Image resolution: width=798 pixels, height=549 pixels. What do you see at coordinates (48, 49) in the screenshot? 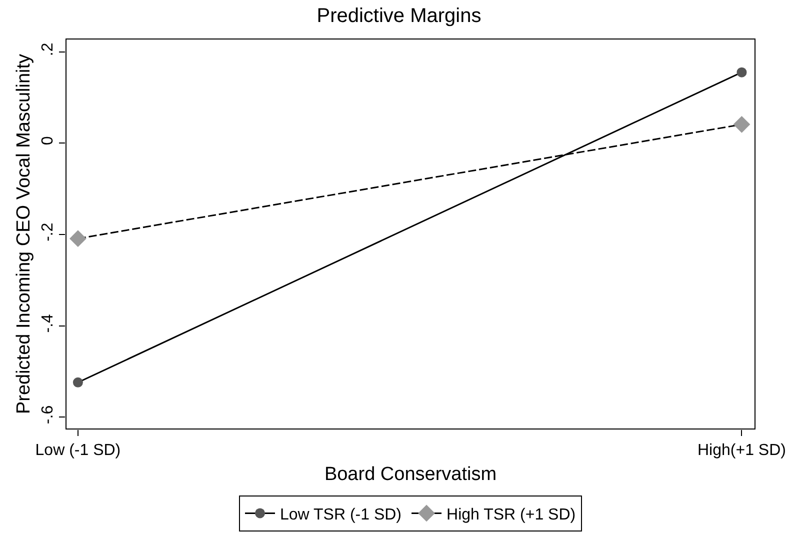
I see `y-tick-label: .2` at bounding box center [48, 49].